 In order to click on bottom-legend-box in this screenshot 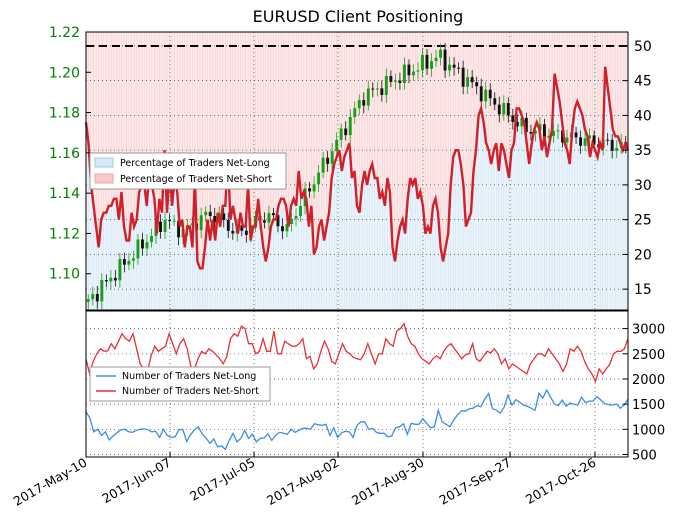, I will do `click(180, 384)`.